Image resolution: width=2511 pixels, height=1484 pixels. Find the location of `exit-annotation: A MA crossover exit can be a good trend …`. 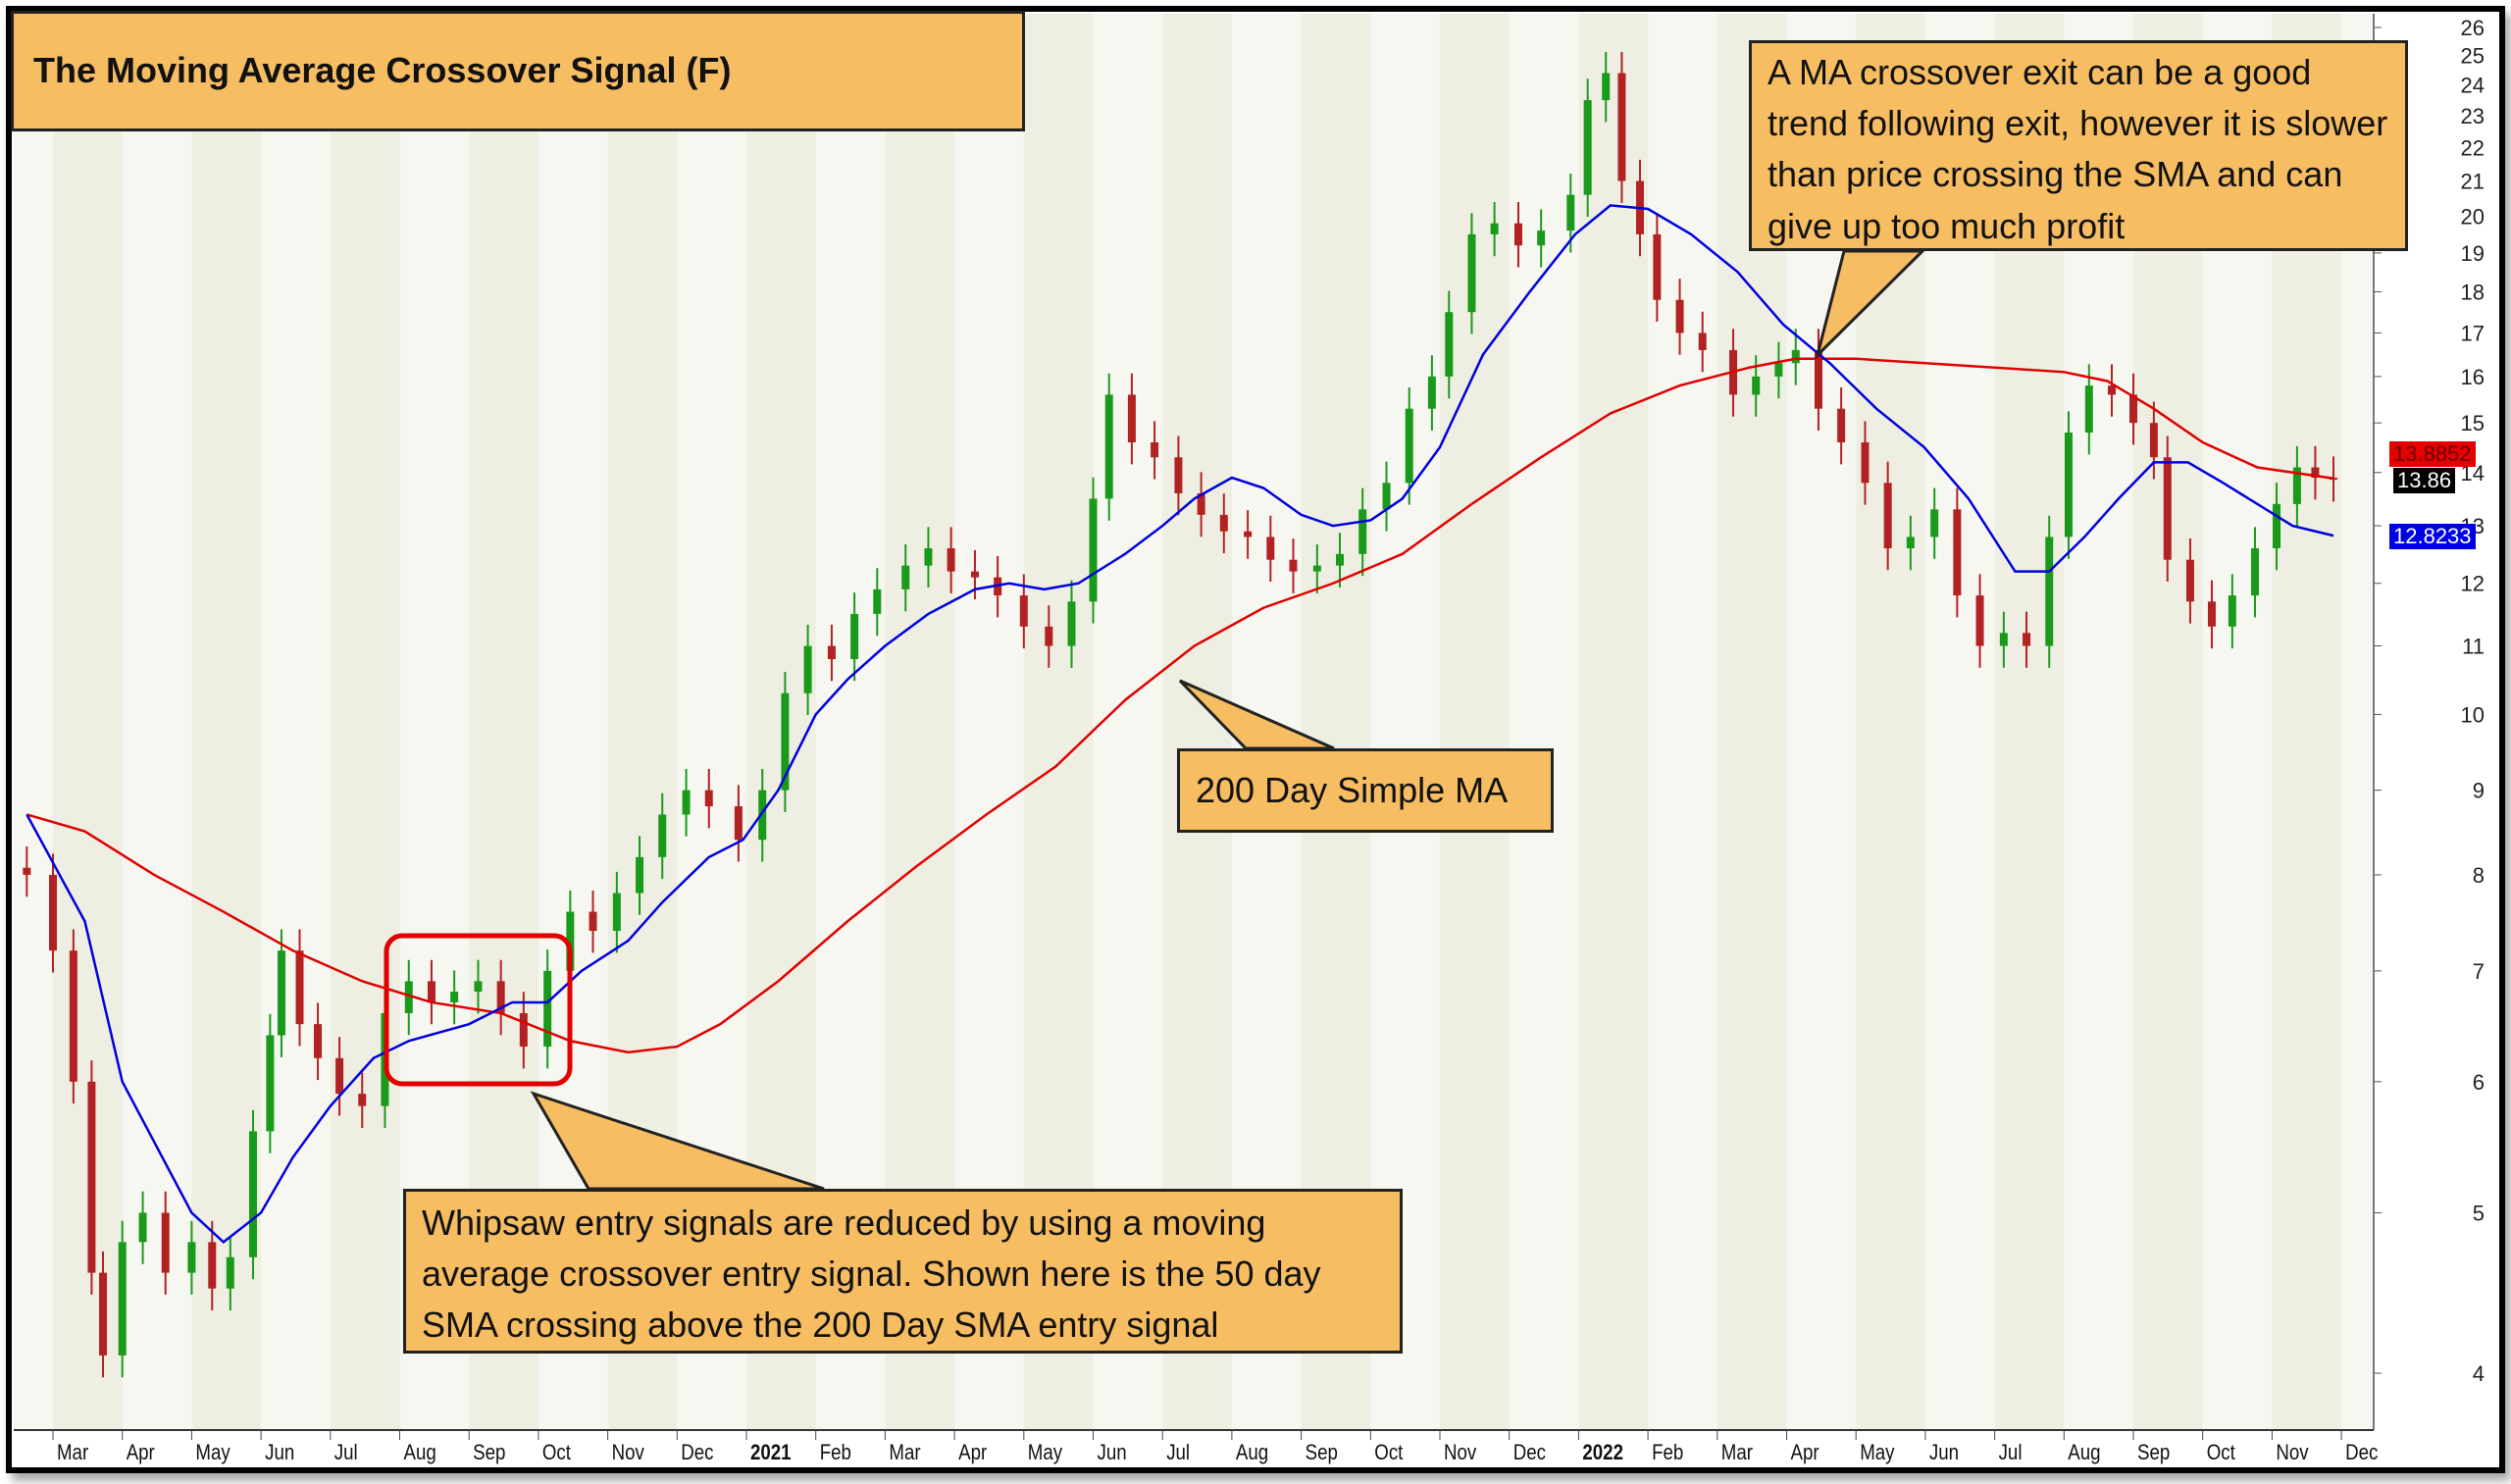

exit-annotation: A MA crossover exit can be a good trend … is located at coordinates (2078, 145).